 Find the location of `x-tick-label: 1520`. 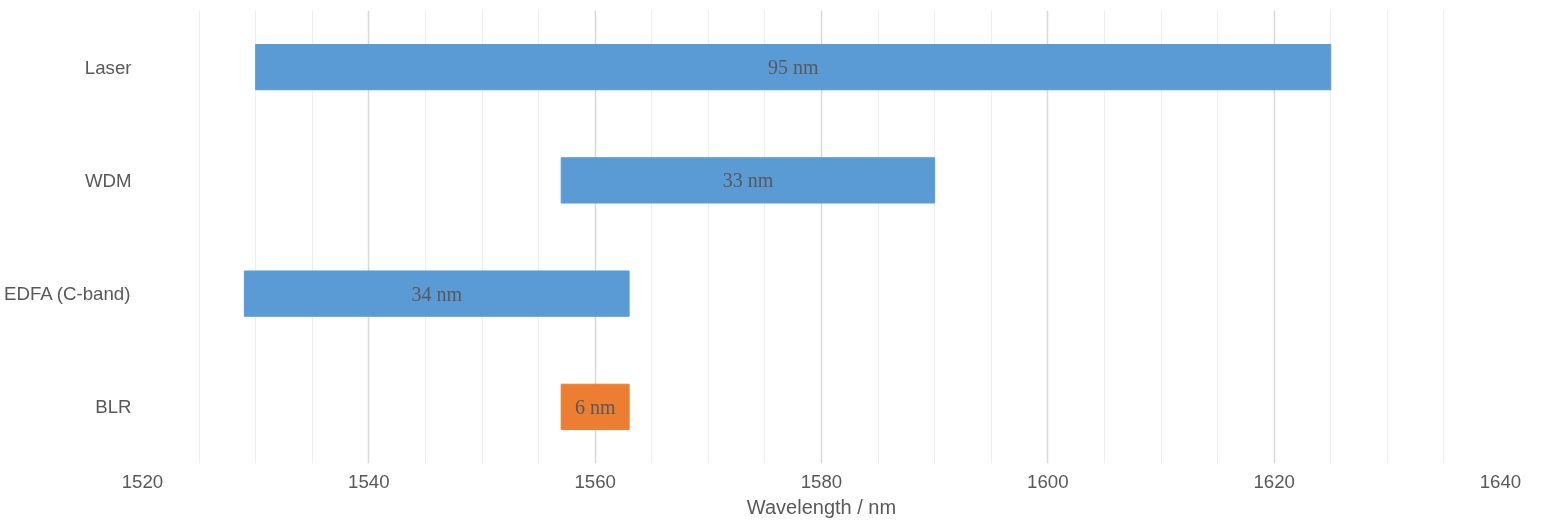

x-tick-label: 1520 is located at coordinates (142, 481).